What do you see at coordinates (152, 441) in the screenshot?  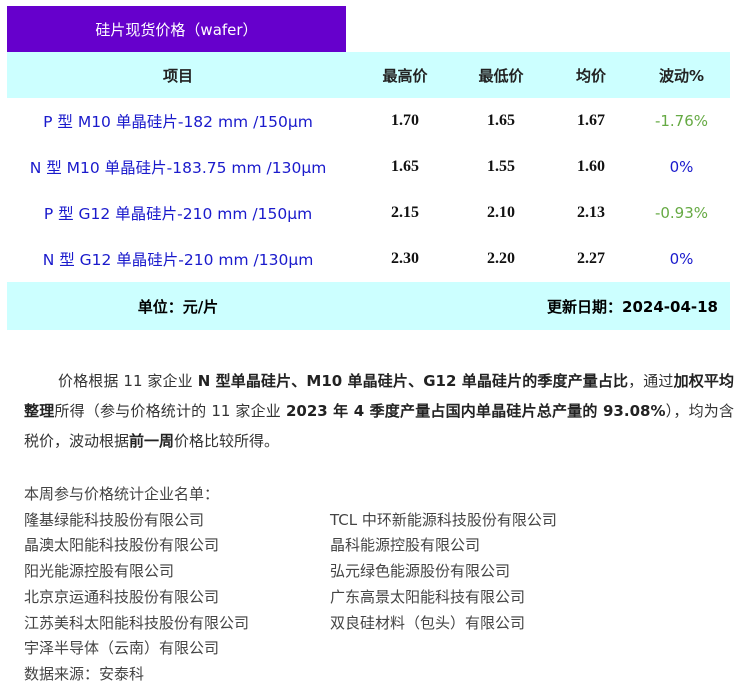 I see `note-bold: 前一周` at bounding box center [152, 441].